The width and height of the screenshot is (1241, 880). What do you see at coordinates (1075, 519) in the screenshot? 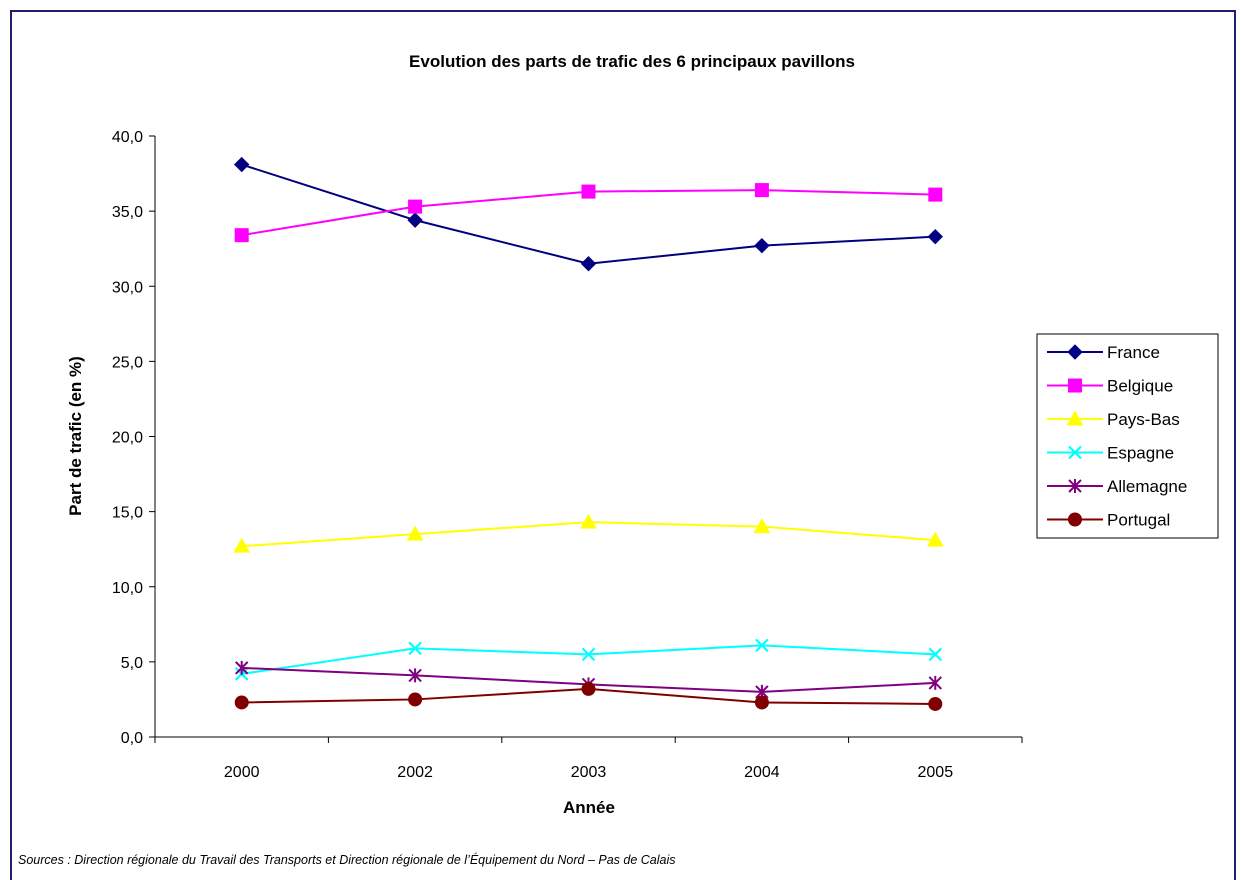
I see `legend-marker-portugal` at bounding box center [1075, 519].